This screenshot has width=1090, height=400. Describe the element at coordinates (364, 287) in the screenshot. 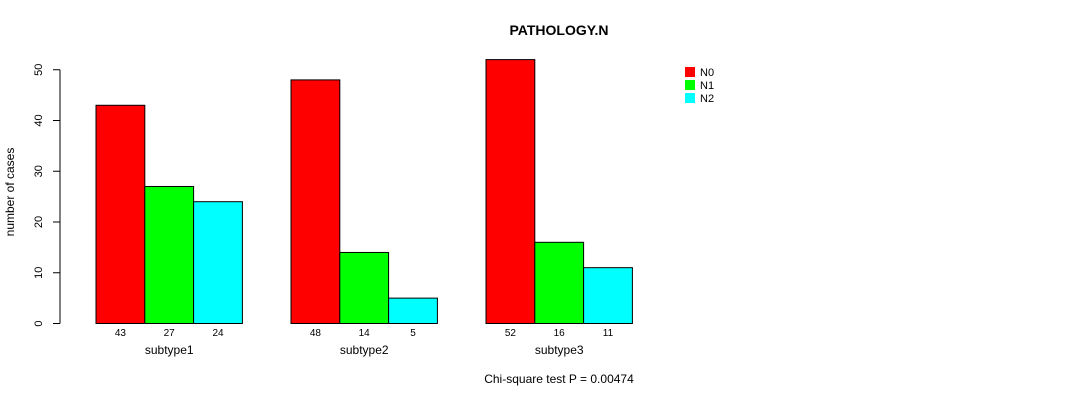

I see `bar-n1-subtype2` at that location.